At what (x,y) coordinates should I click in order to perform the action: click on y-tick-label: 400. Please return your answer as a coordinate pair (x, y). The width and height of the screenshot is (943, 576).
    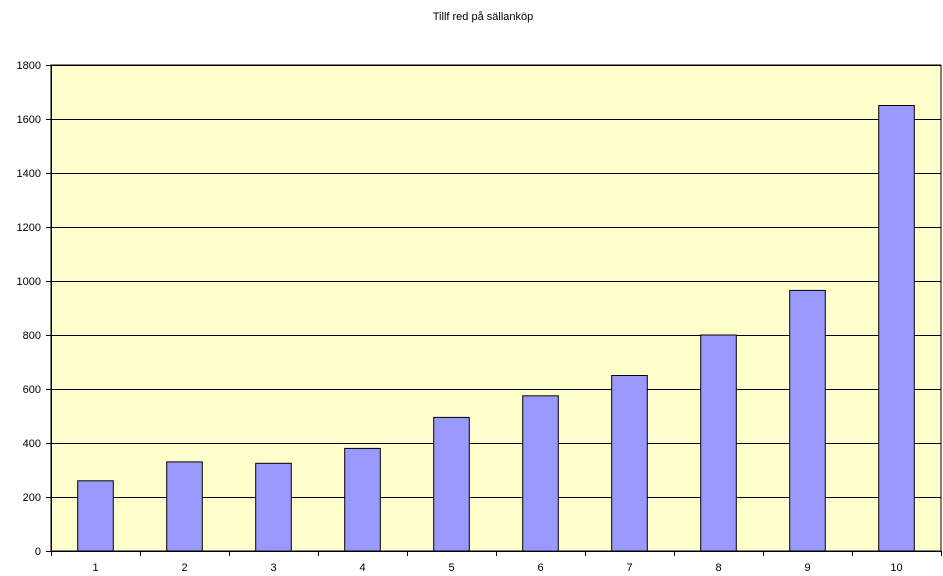
    Looking at the image, I should click on (32, 444).